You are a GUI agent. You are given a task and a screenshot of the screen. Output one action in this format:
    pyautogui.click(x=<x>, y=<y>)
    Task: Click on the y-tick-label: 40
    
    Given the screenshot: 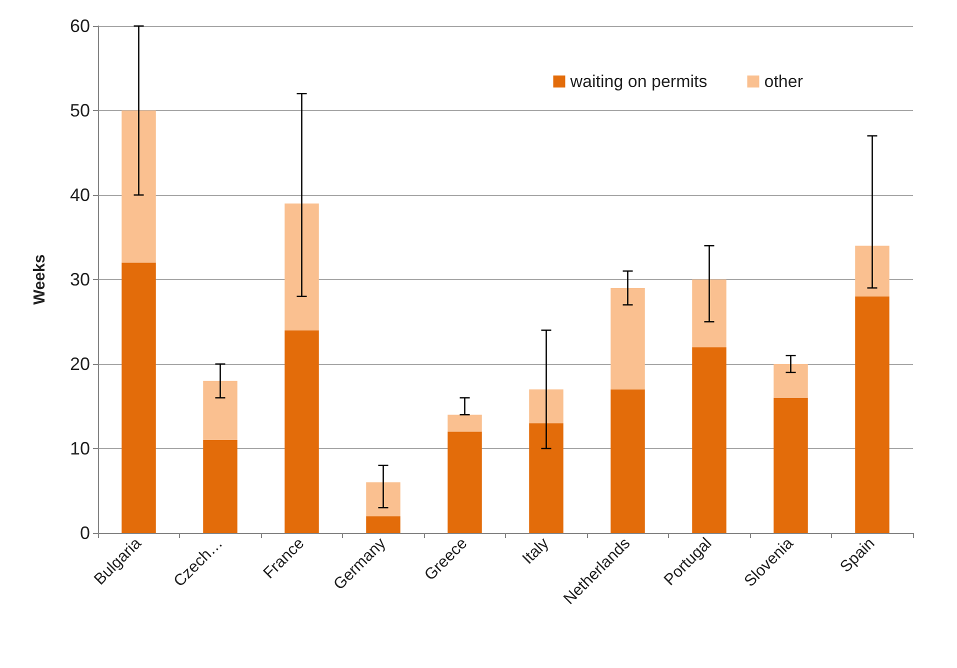 What is the action you would take?
    pyautogui.click(x=80, y=195)
    